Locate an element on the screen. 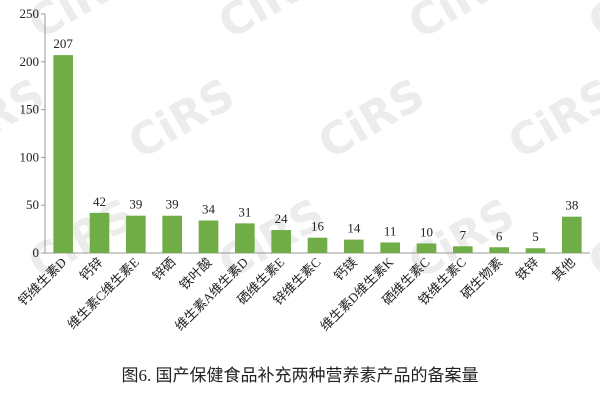 The height and width of the screenshot is (405, 600). y-tick-label: 250 is located at coordinates (30, 13).